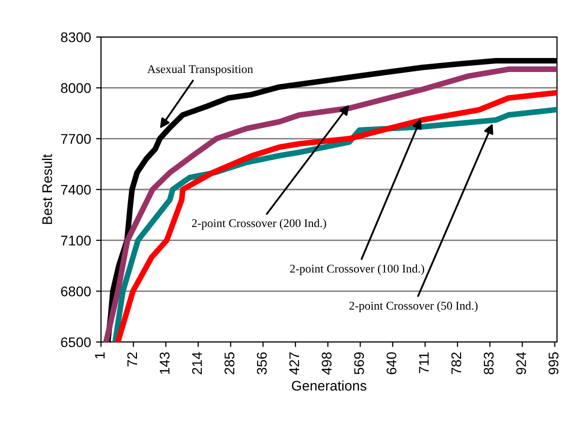 The height and width of the screenshot is (426, 570). I want to click on x-tick-label: 498, so click(327, 363).